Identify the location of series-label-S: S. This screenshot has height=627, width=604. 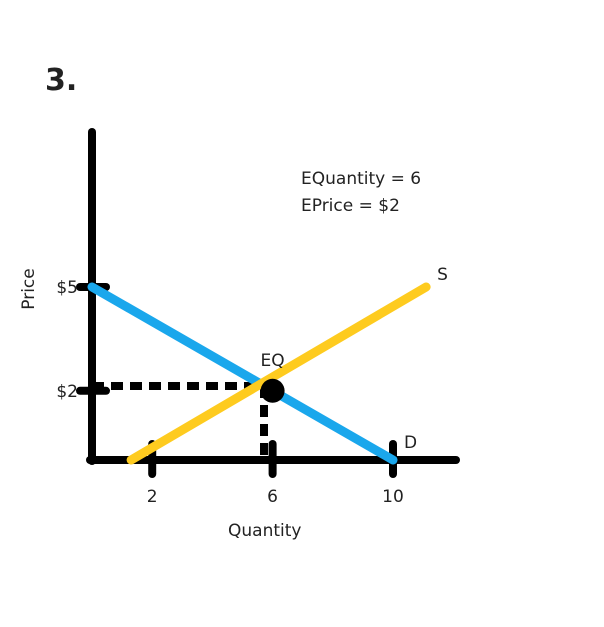
(442, 275).